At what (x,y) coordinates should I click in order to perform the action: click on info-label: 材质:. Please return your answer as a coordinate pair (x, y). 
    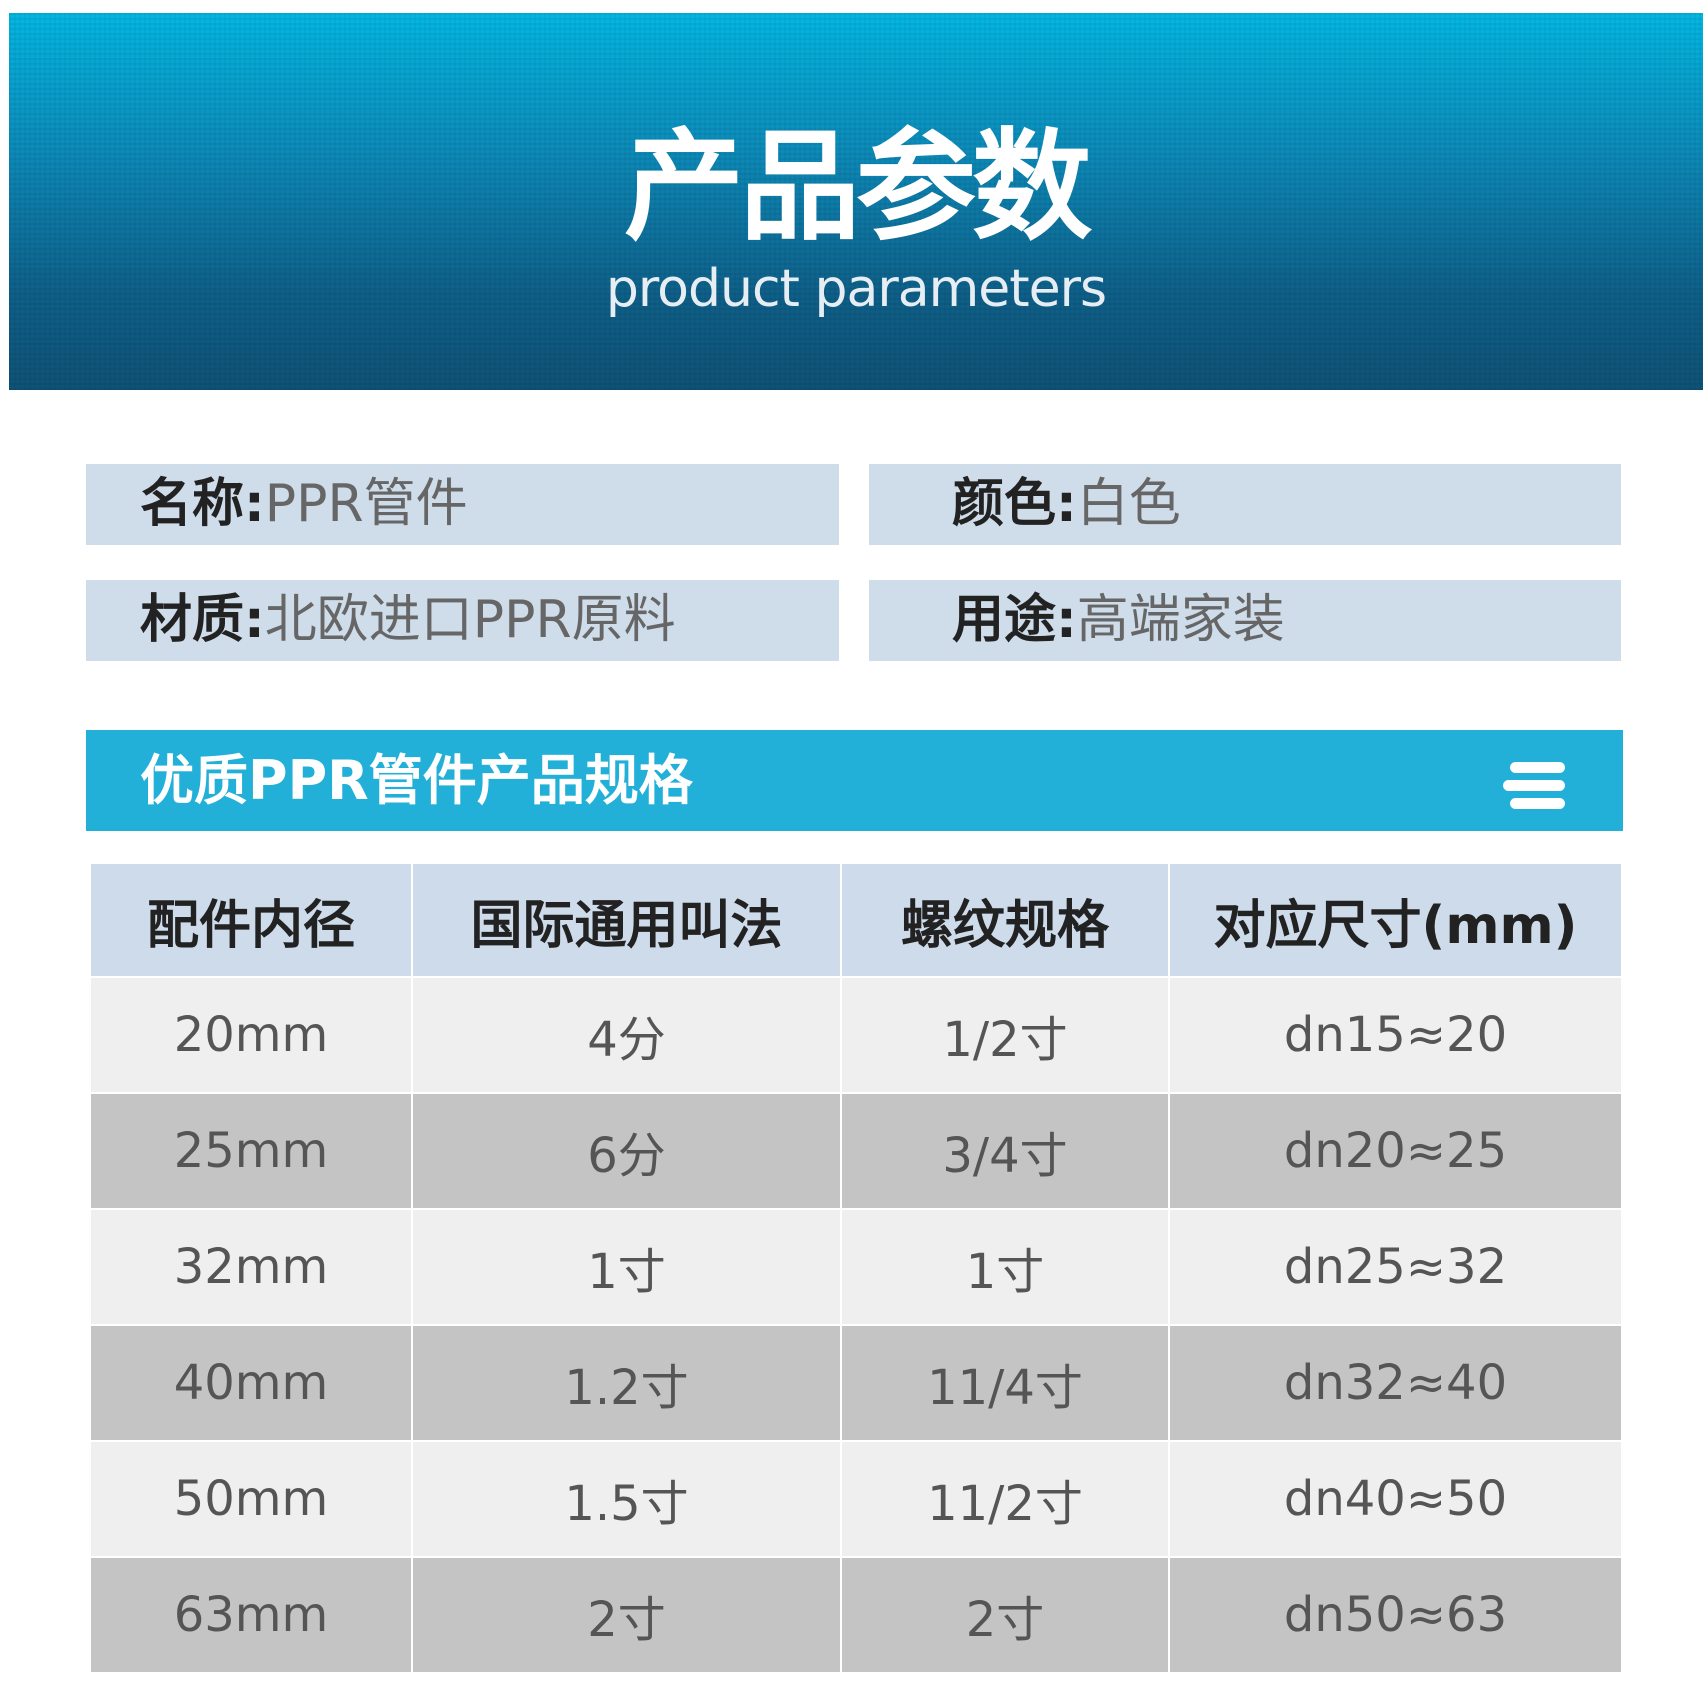
    Looking at the image, I should click on (202, 620).